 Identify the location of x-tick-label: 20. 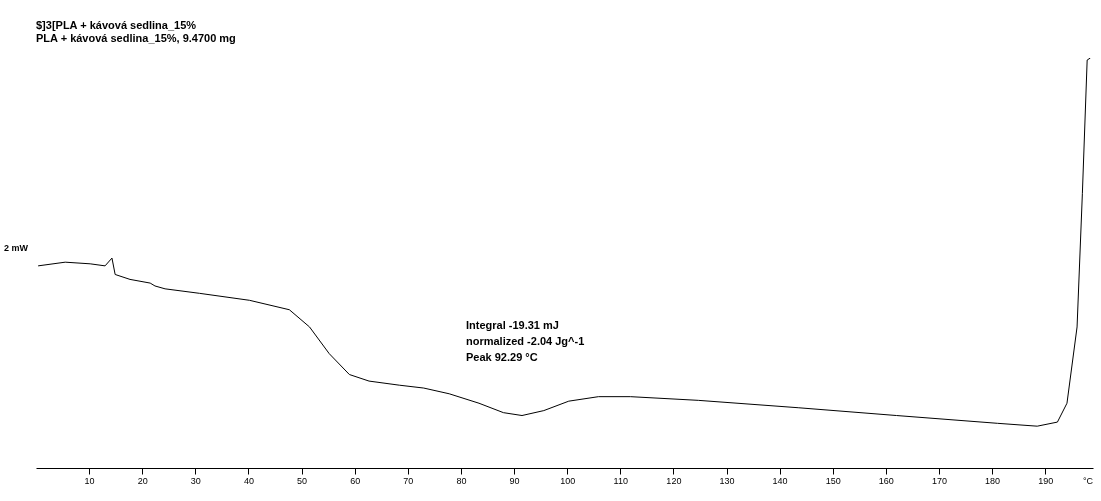
(142, 480).